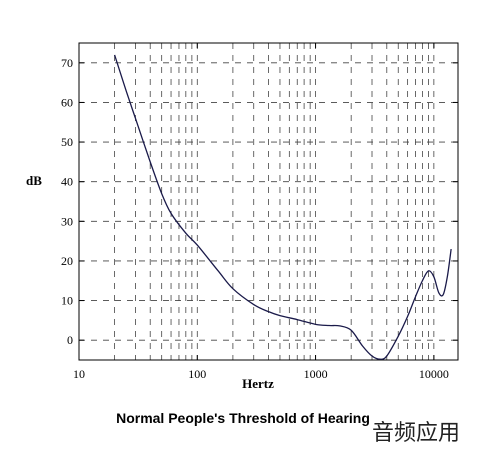  I want to click on x-tick-label: 10000, so click(434, 374).